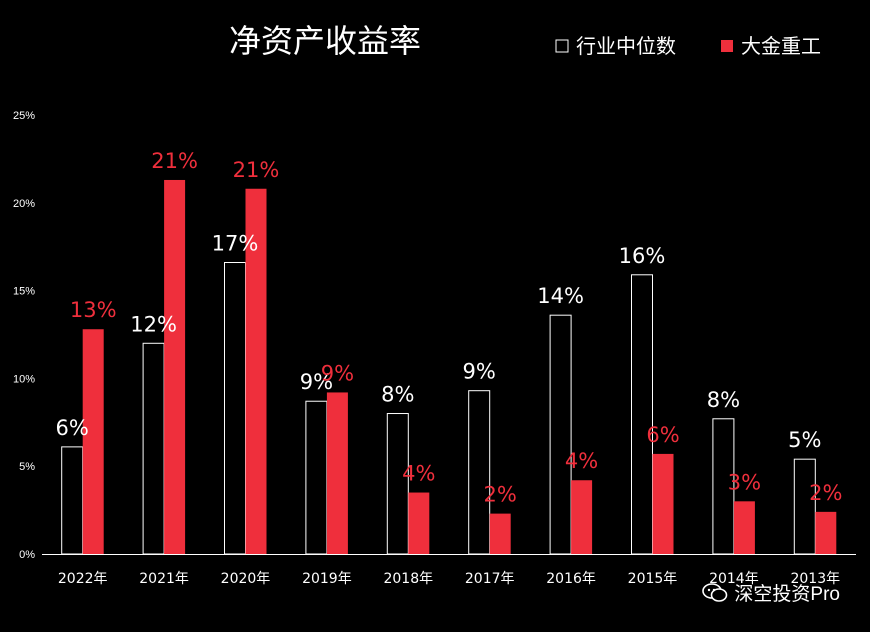 This screenshot has height=632, width=870. I want to click on x-tick-label: 2021年, so click(164, 579).